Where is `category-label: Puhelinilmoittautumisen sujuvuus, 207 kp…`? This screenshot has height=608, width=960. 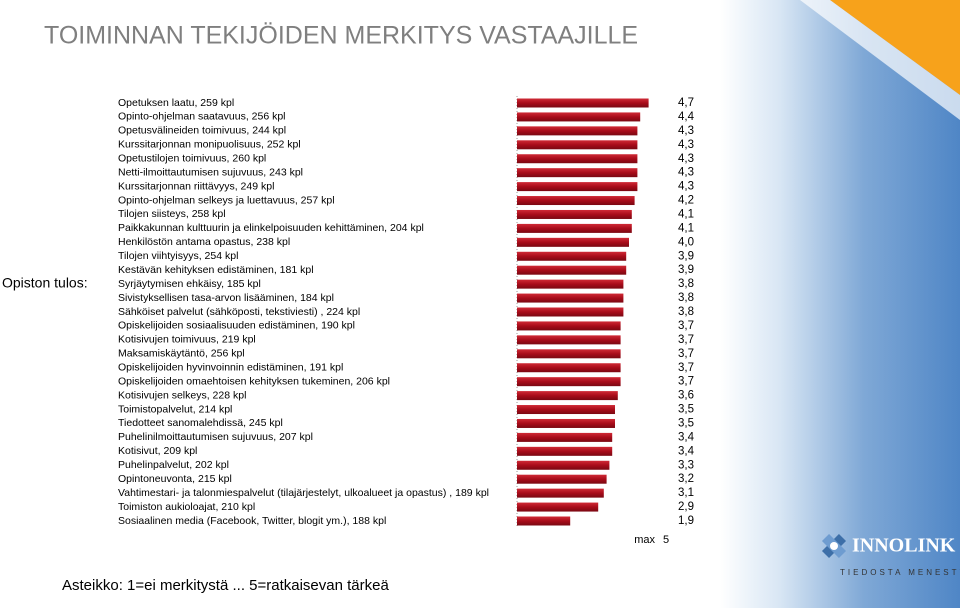
category-label: Puhelinilmoittautumisen sujuvuus, 207 kp… is located at coordinates (215, 437).